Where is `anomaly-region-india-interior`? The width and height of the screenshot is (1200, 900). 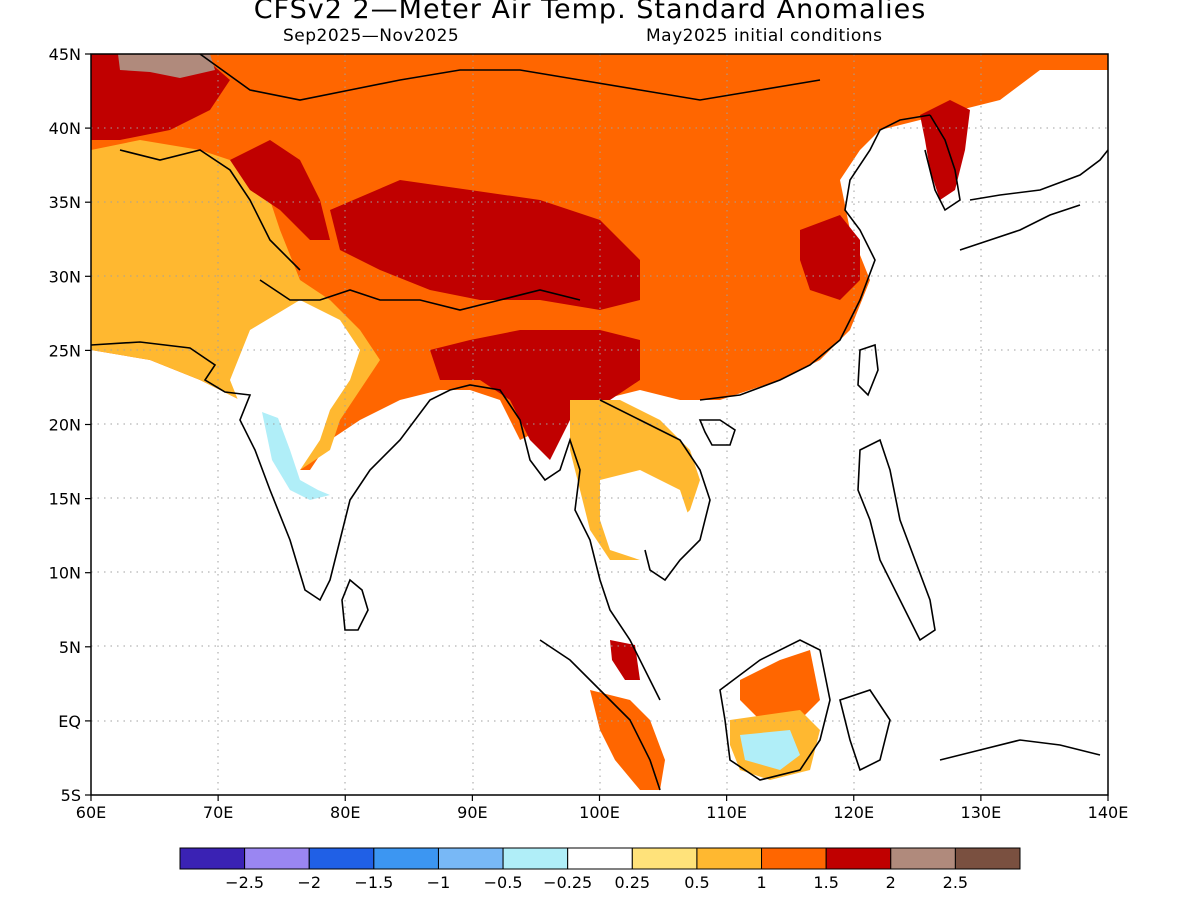
anomaly-region-india-interior is located at coordinates (295, 450).